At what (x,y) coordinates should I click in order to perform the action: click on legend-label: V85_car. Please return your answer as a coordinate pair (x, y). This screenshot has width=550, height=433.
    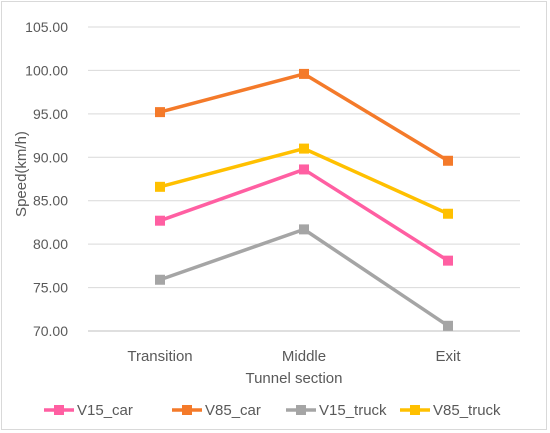
    Looking at the image, I should click on (233, 410).